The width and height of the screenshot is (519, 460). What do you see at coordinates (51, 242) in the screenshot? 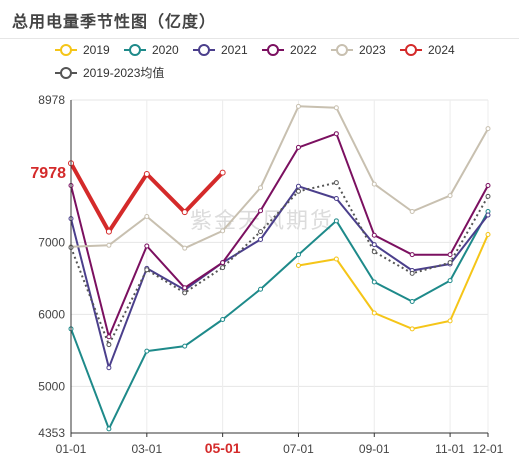
I see `y-tick-label: 7000` at bounding box center [51, 242].